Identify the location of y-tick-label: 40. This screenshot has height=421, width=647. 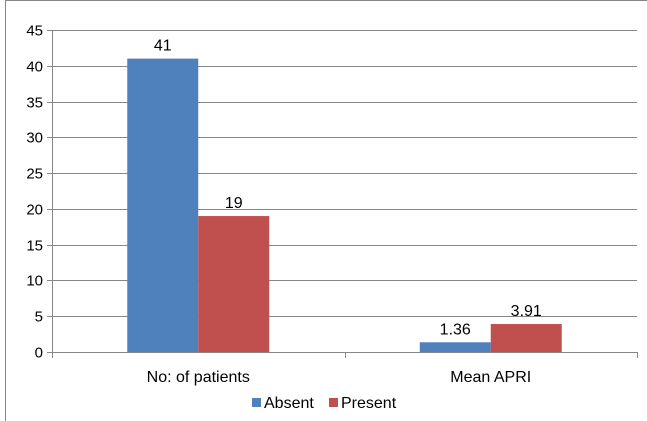
(34, 67).